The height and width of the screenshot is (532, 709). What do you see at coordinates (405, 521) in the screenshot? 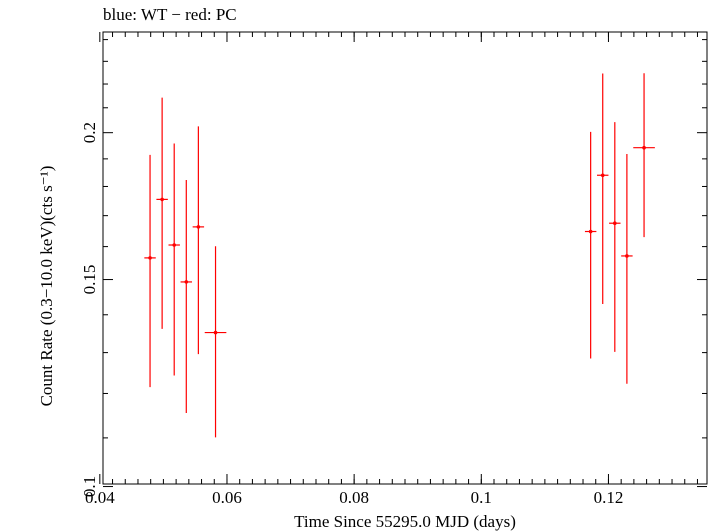
I see `x-axis-label: Time Since 55295.0 MJD (days)` at bounding box center [405, 521].